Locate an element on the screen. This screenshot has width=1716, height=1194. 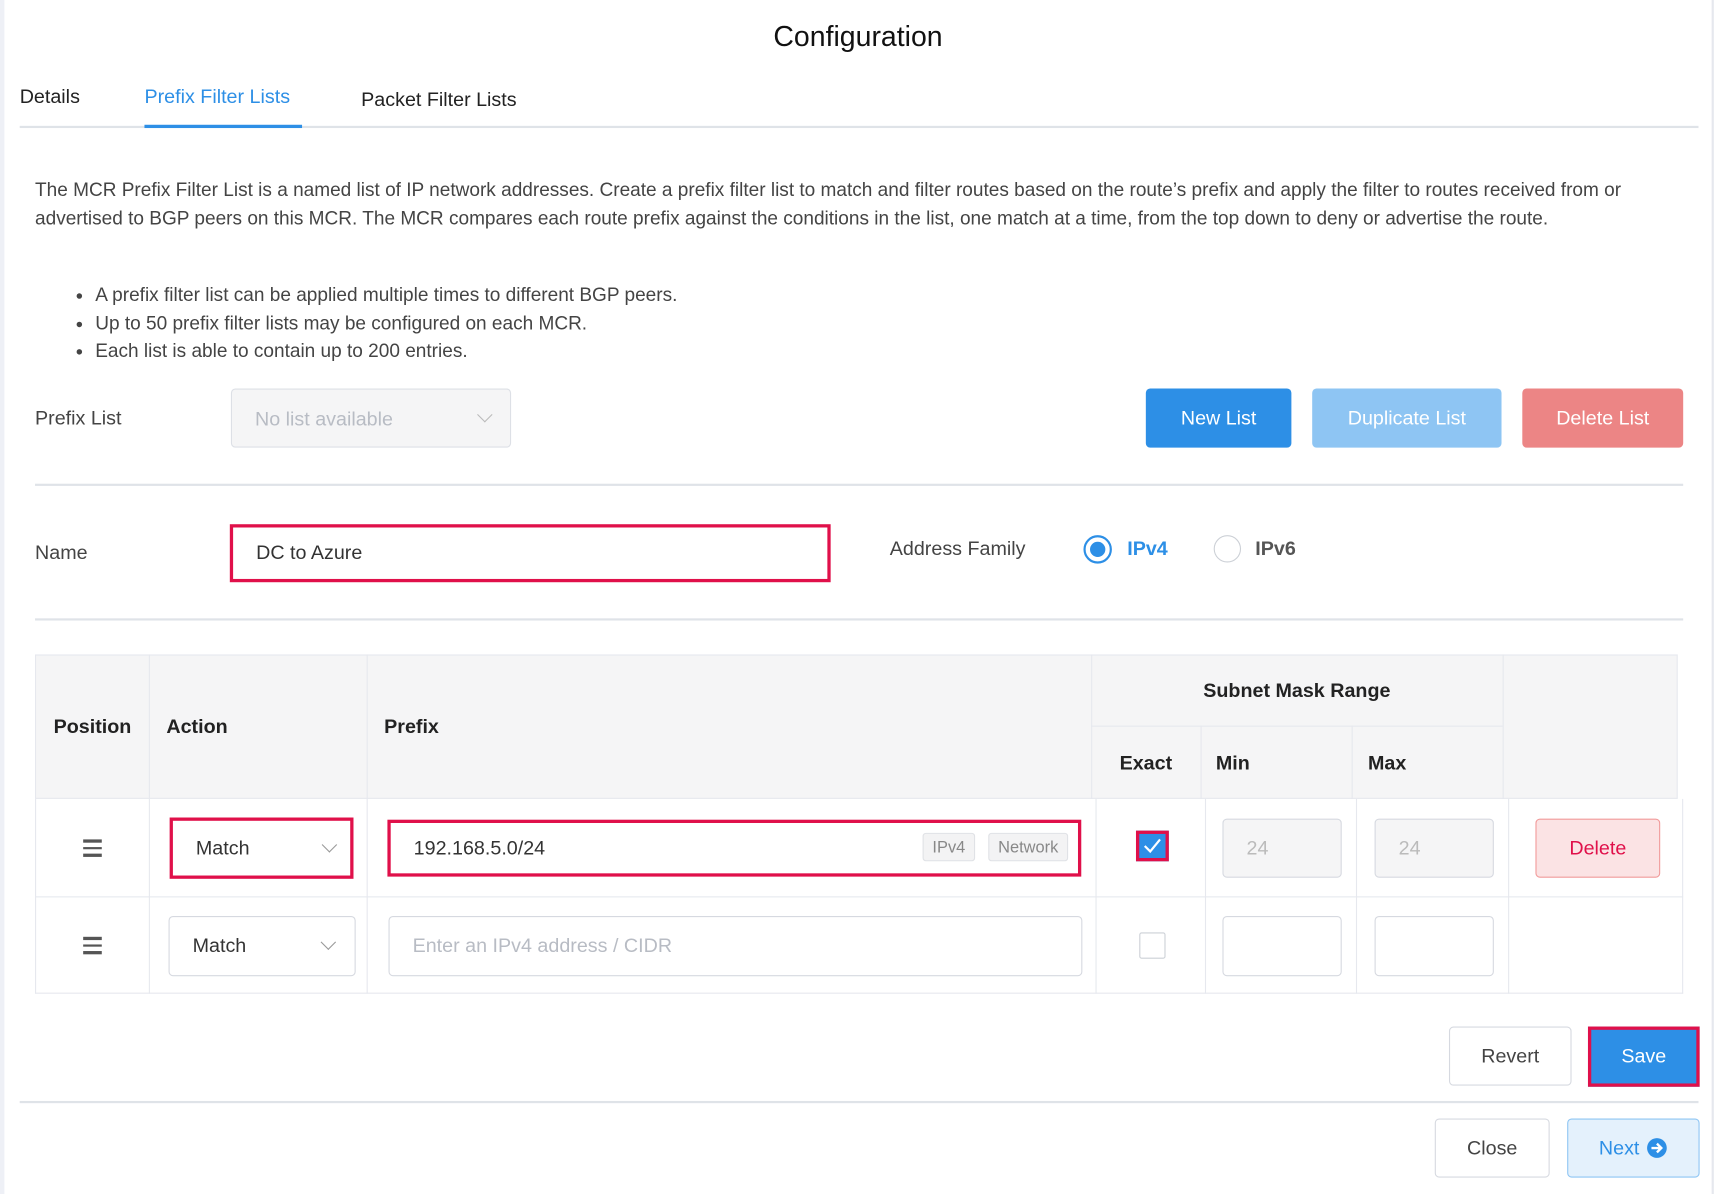
min-value: 24 is located at coordinates (1257, 847).